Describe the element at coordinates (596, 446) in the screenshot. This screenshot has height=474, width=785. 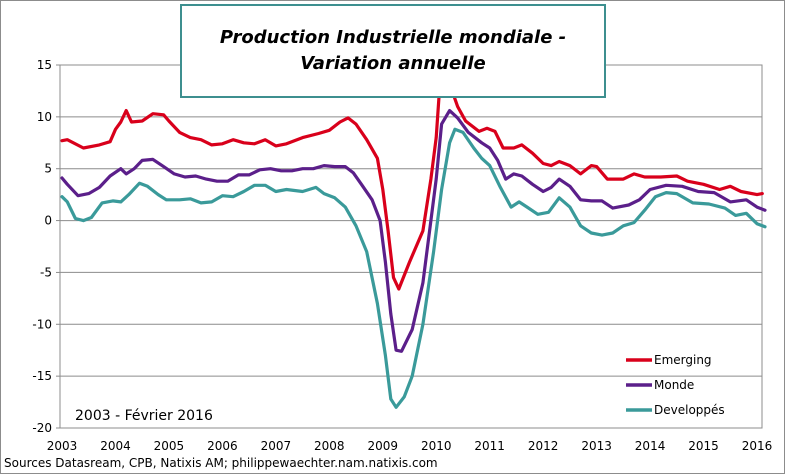
I see `x-tick-label: 2013` at that location.